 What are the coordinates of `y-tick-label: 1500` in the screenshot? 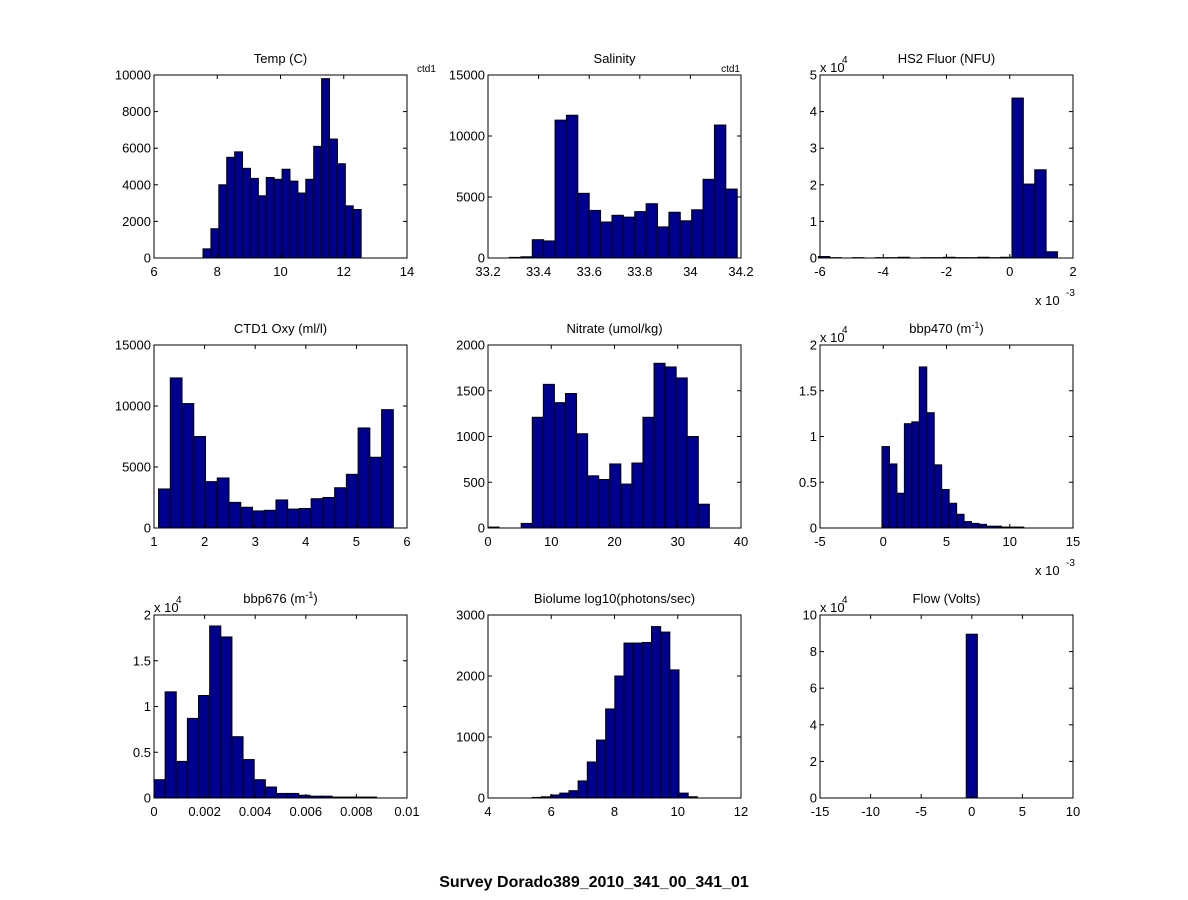 It's located at (470, 390).